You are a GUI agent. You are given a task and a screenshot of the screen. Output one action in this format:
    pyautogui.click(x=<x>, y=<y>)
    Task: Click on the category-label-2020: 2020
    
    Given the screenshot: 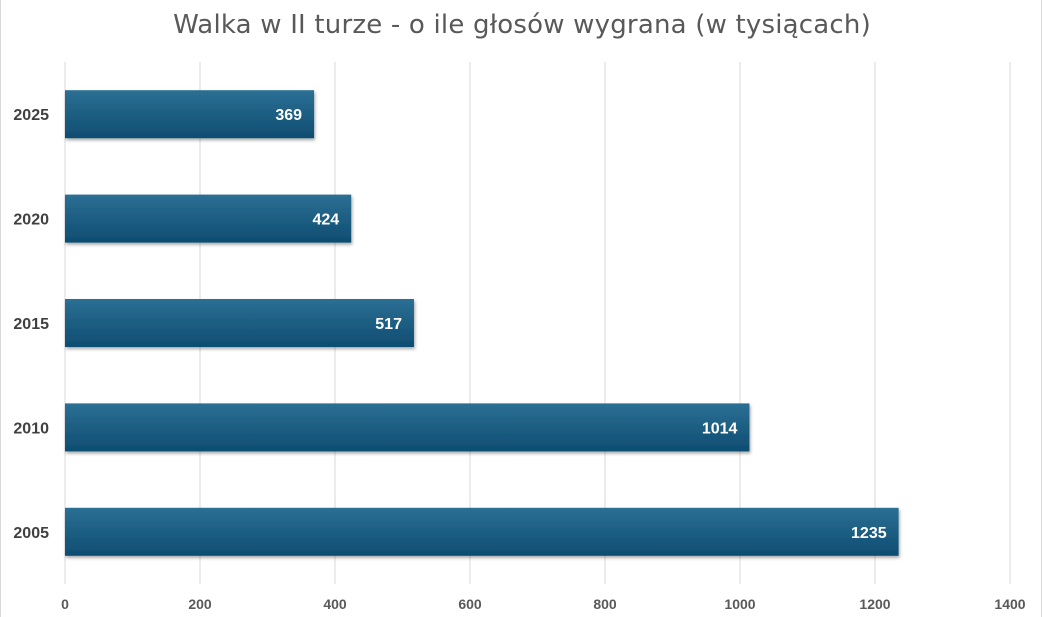 What is the action you would take?
    pyautogui.click(x=31, y=220)
    